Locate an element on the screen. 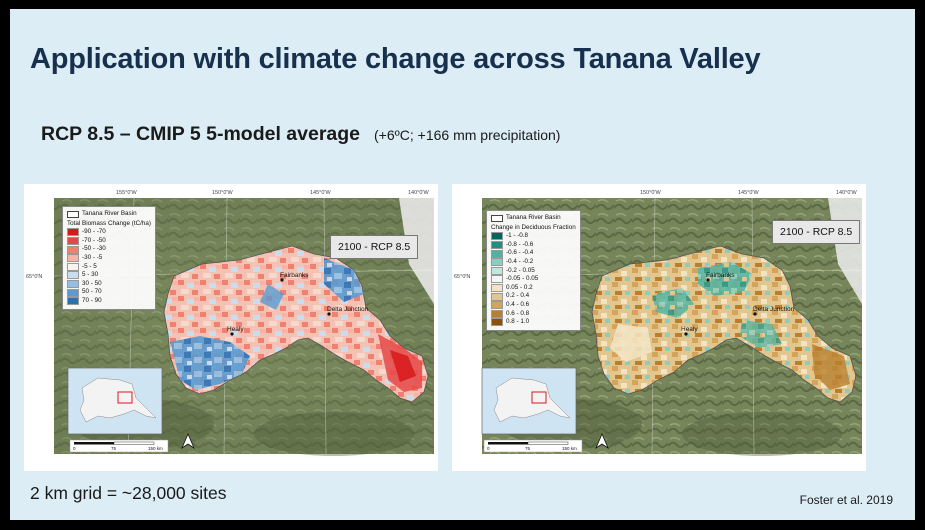 The height and width of the screenshot is (530, 925). legend-item: -30 - -5 is located at coordinates (109, 258).